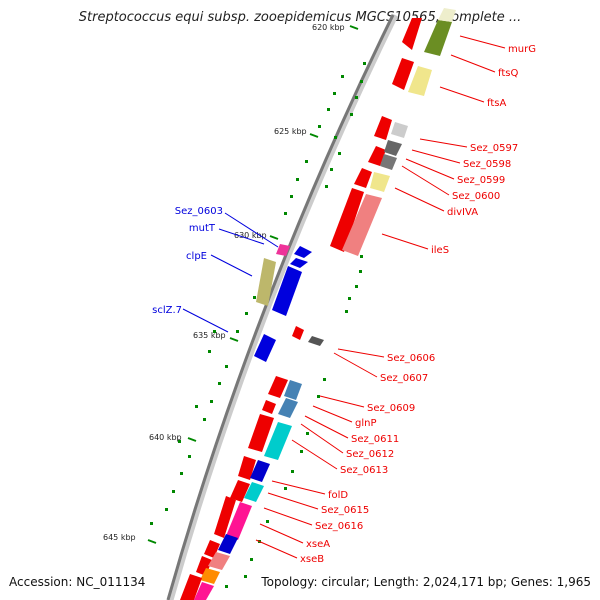 Image resolution: width=600 pixels, height=600 pixels. What do you see at coordinates (508, 73) in the screenshot?
I see `gene-label-ftsQ: ftsQ` at bounding box center [508, 73].